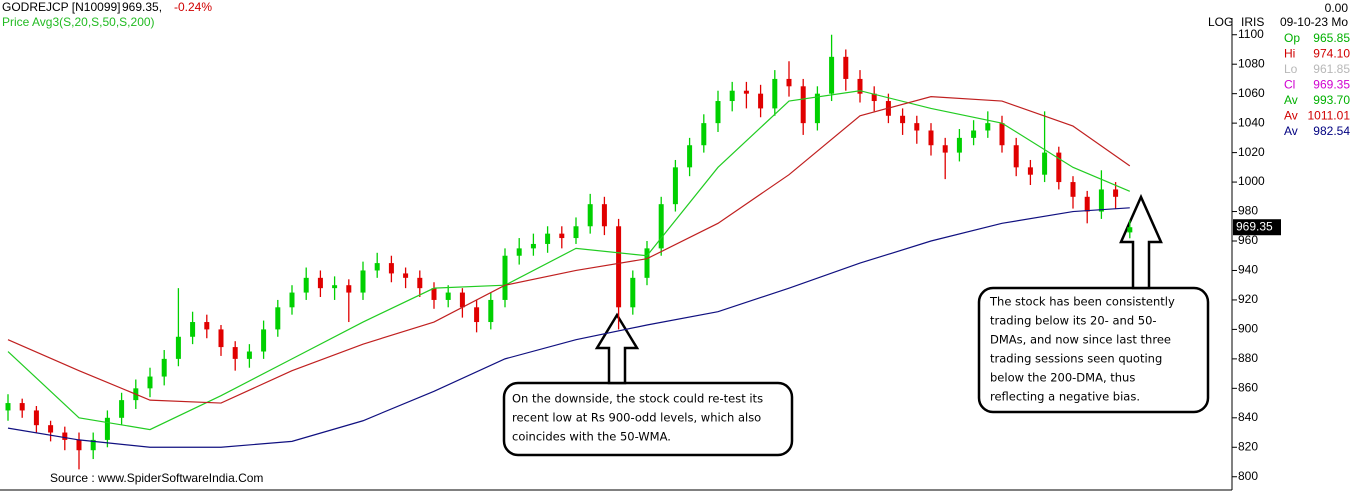  What do you see at coordinates (1331, 69) in the screenshot?
I see `info-value: 961.85` at bounding box center [1331, 69].